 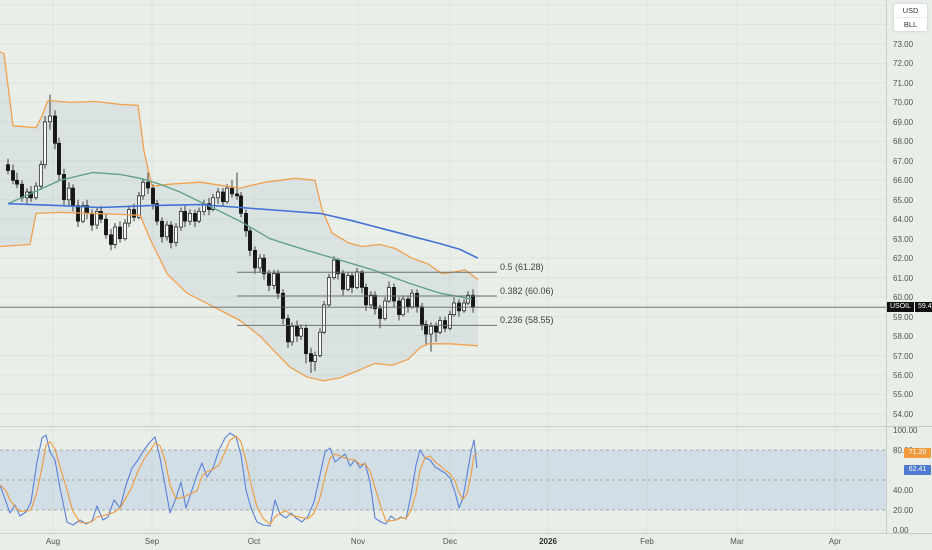 I want to click on price-axis-label: 60.00, so click(x=903, y=297).